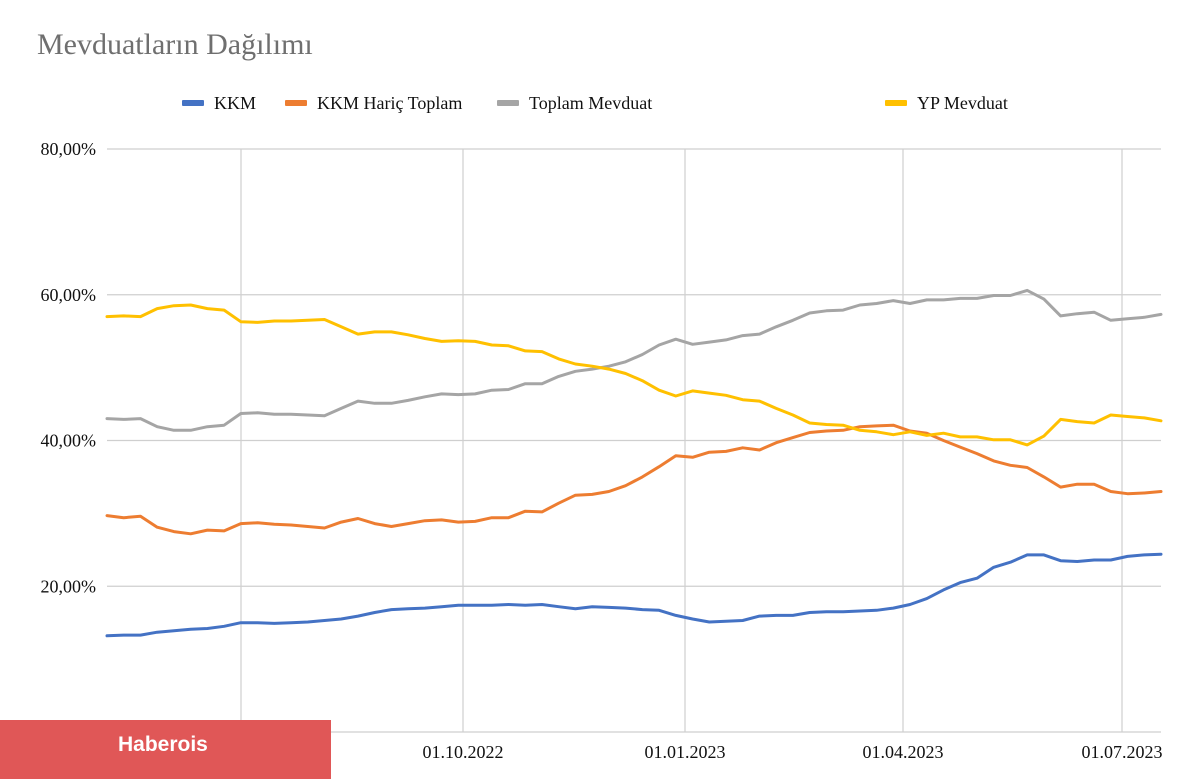  Describe the element at coordinates (69, 441) in the screenshot. I see `y-tick-label-2: 40,00%` at that location.